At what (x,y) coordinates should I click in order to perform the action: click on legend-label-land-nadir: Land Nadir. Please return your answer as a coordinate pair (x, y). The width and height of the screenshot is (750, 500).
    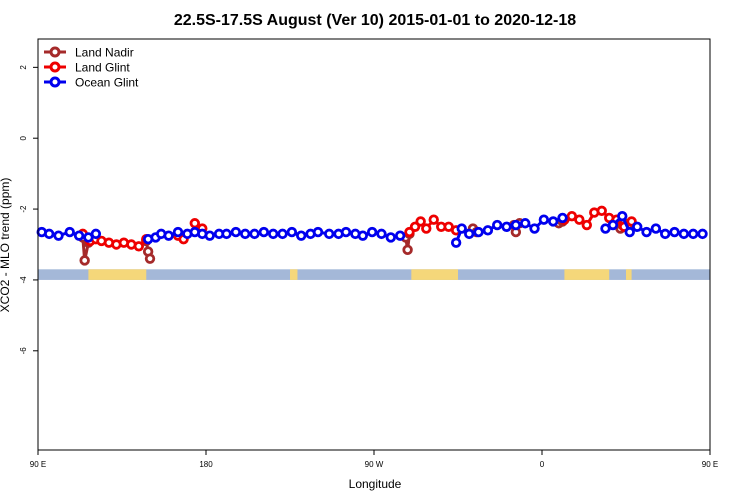
    Looking at the image, I should click on (104, 53).